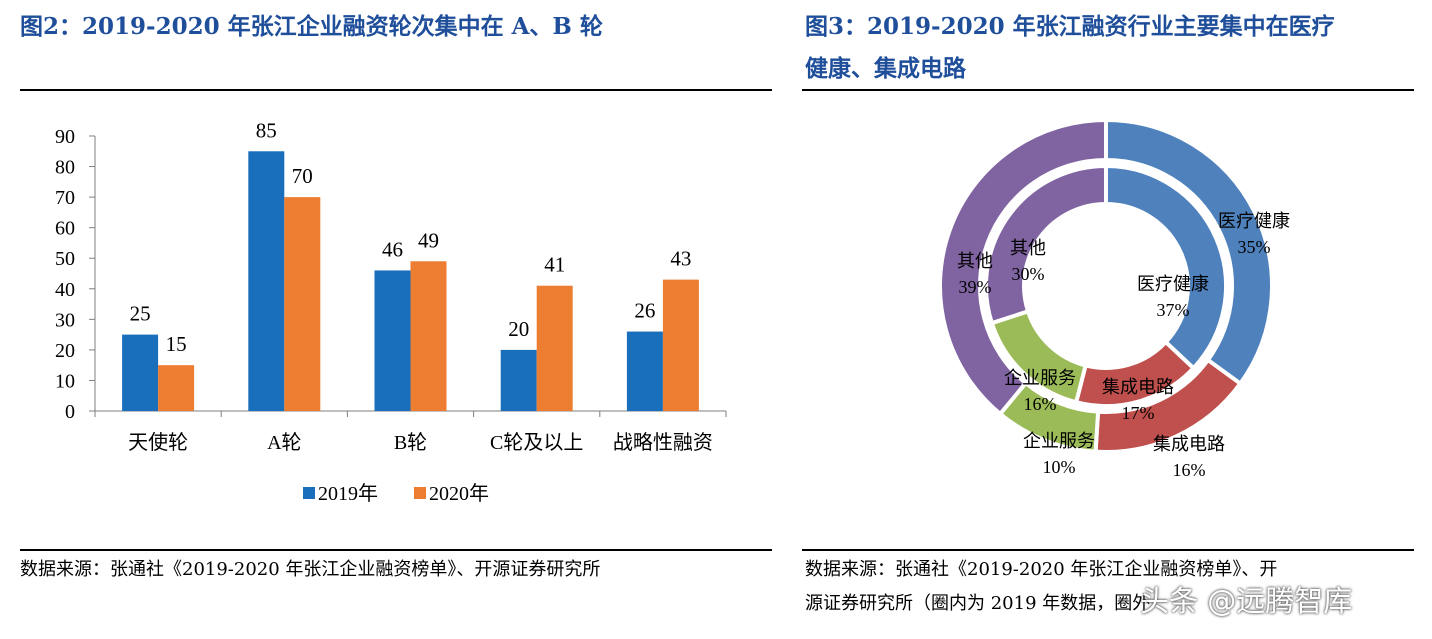 The width and height of the screenshot is (1432, 639). Describe the element at coordinates (65, 381) in the screenshot. I see `y-tick-label: 10` at that location.